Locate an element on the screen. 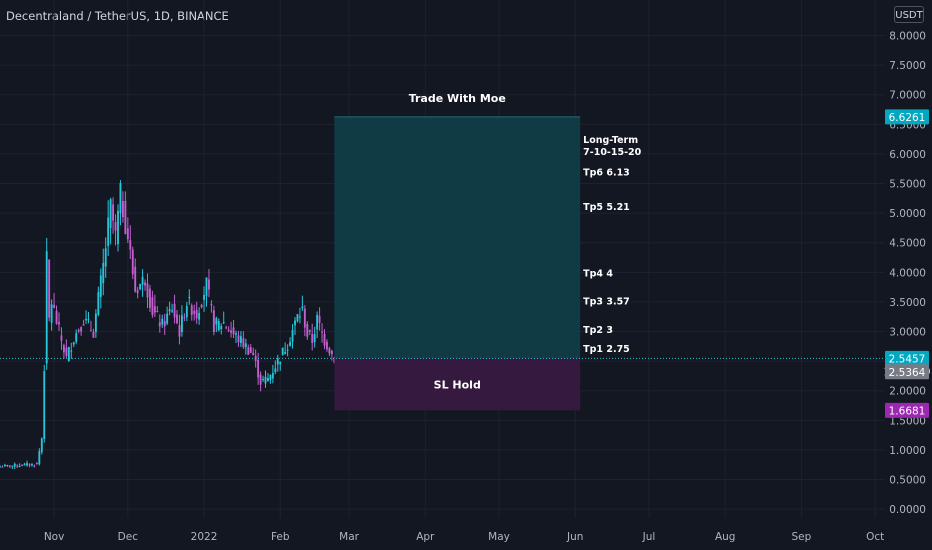 This screenshot has width=932, height=550. x-tick-label: May is located at coordinates (499, 537).